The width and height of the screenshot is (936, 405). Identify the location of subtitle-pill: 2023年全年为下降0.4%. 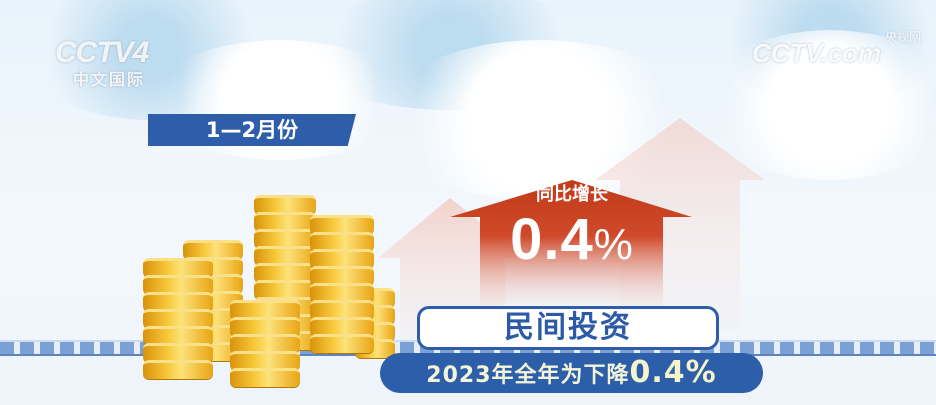
(571, 373).